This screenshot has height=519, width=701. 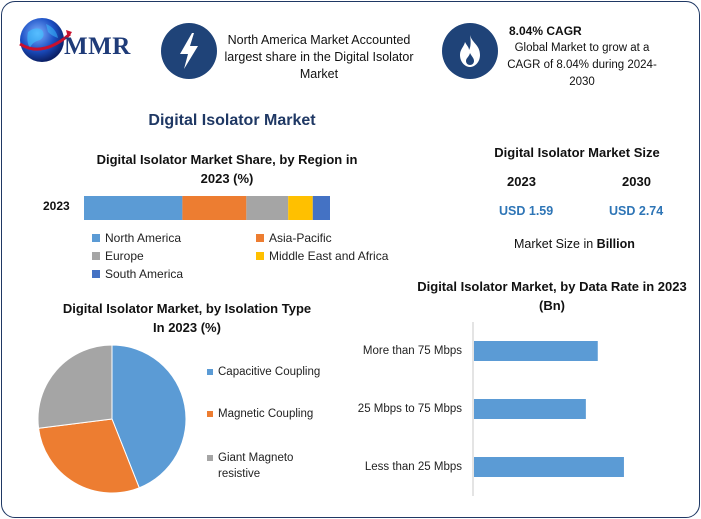 I want to click on legend-asia-pacific: Asia-Pacific, so click(x=294, y=238).